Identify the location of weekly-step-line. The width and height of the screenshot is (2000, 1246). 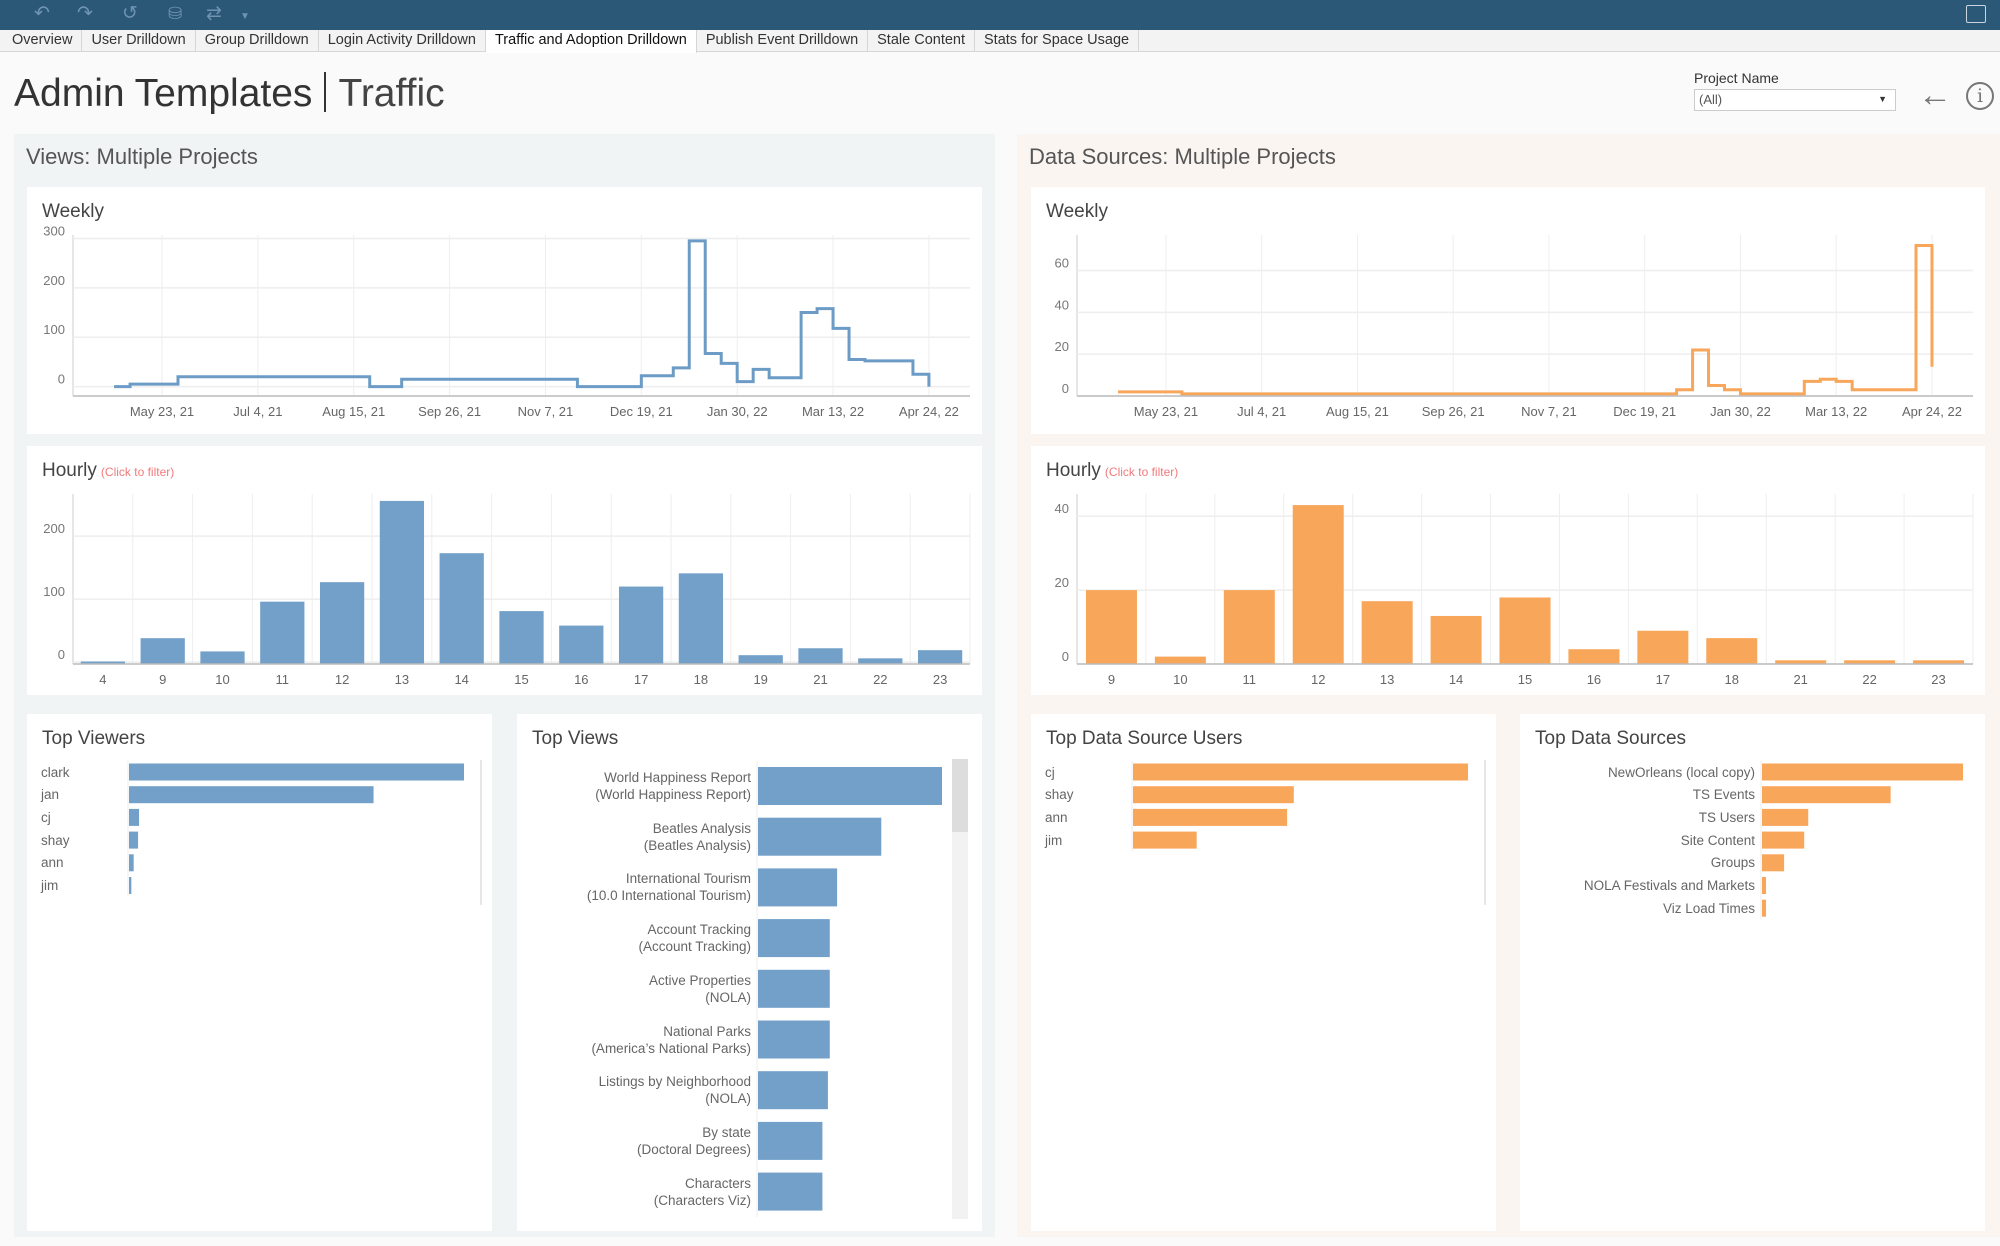
(522, 314).